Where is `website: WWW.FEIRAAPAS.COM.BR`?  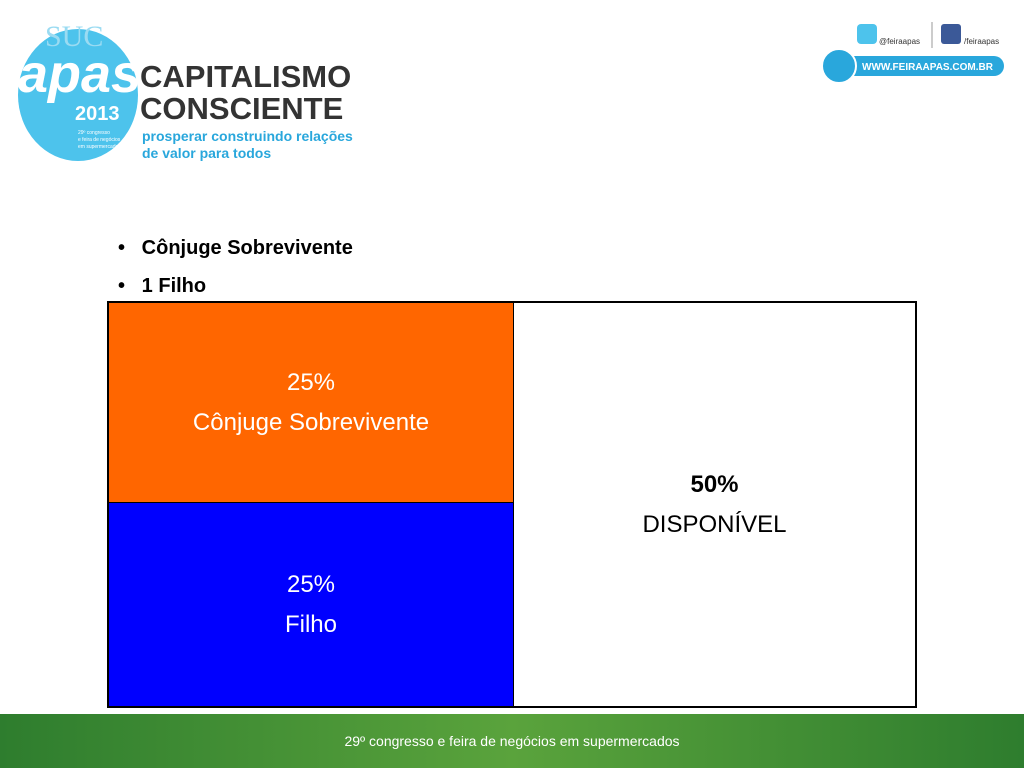 website: WWW.FEIRAAPAS.COM.BR is located at coordinates (928, 67).